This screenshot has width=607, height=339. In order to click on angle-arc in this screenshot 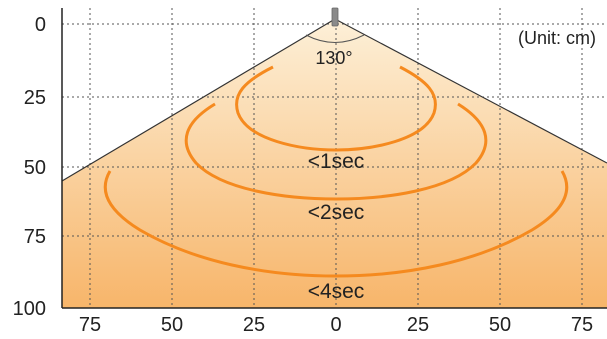, I will do `click(335, 38)`.